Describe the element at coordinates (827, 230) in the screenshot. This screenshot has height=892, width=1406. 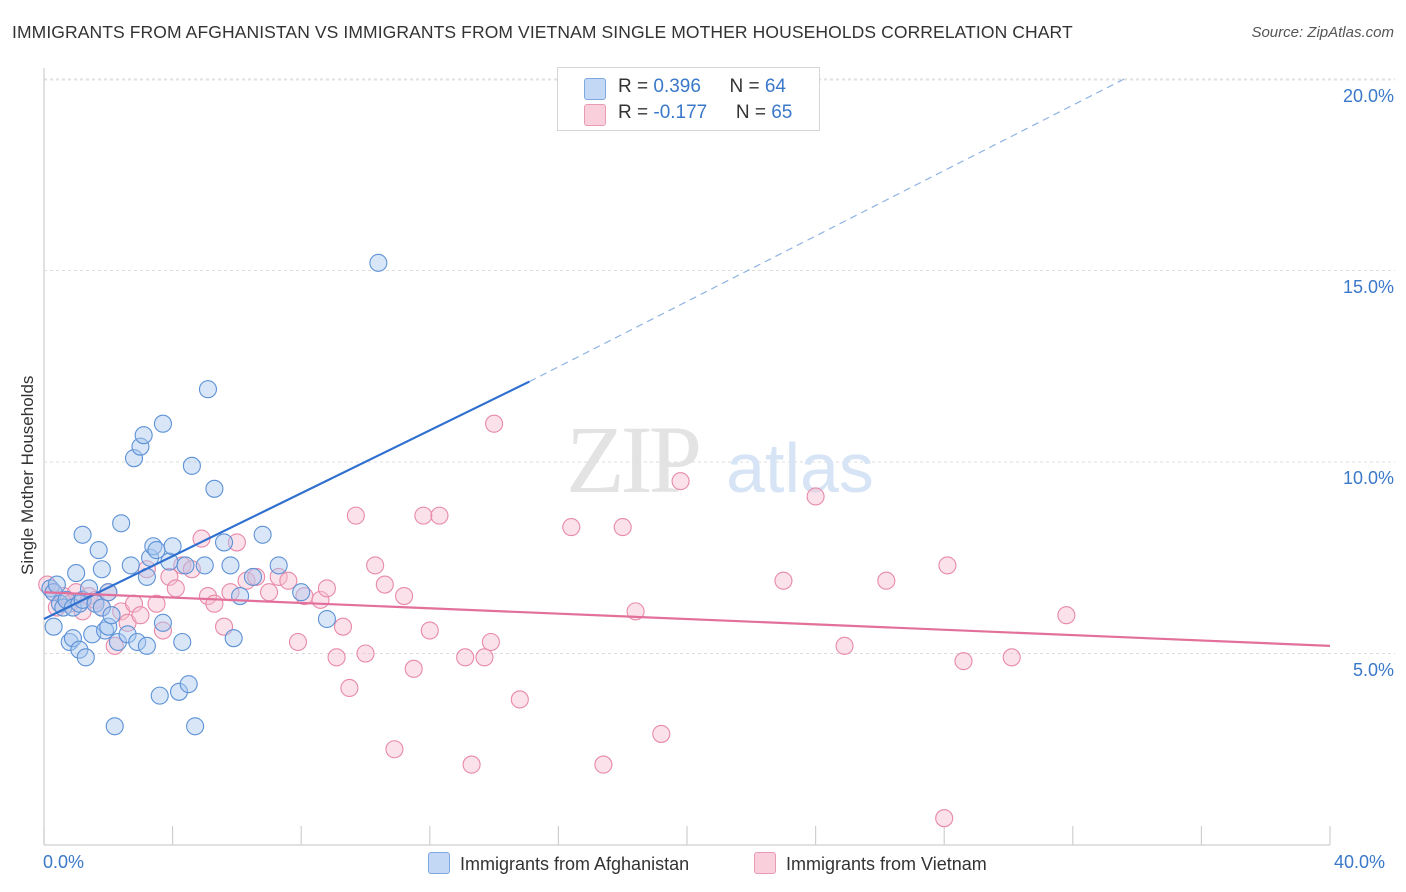
I see `afghanistan-trend-extension` at that location.